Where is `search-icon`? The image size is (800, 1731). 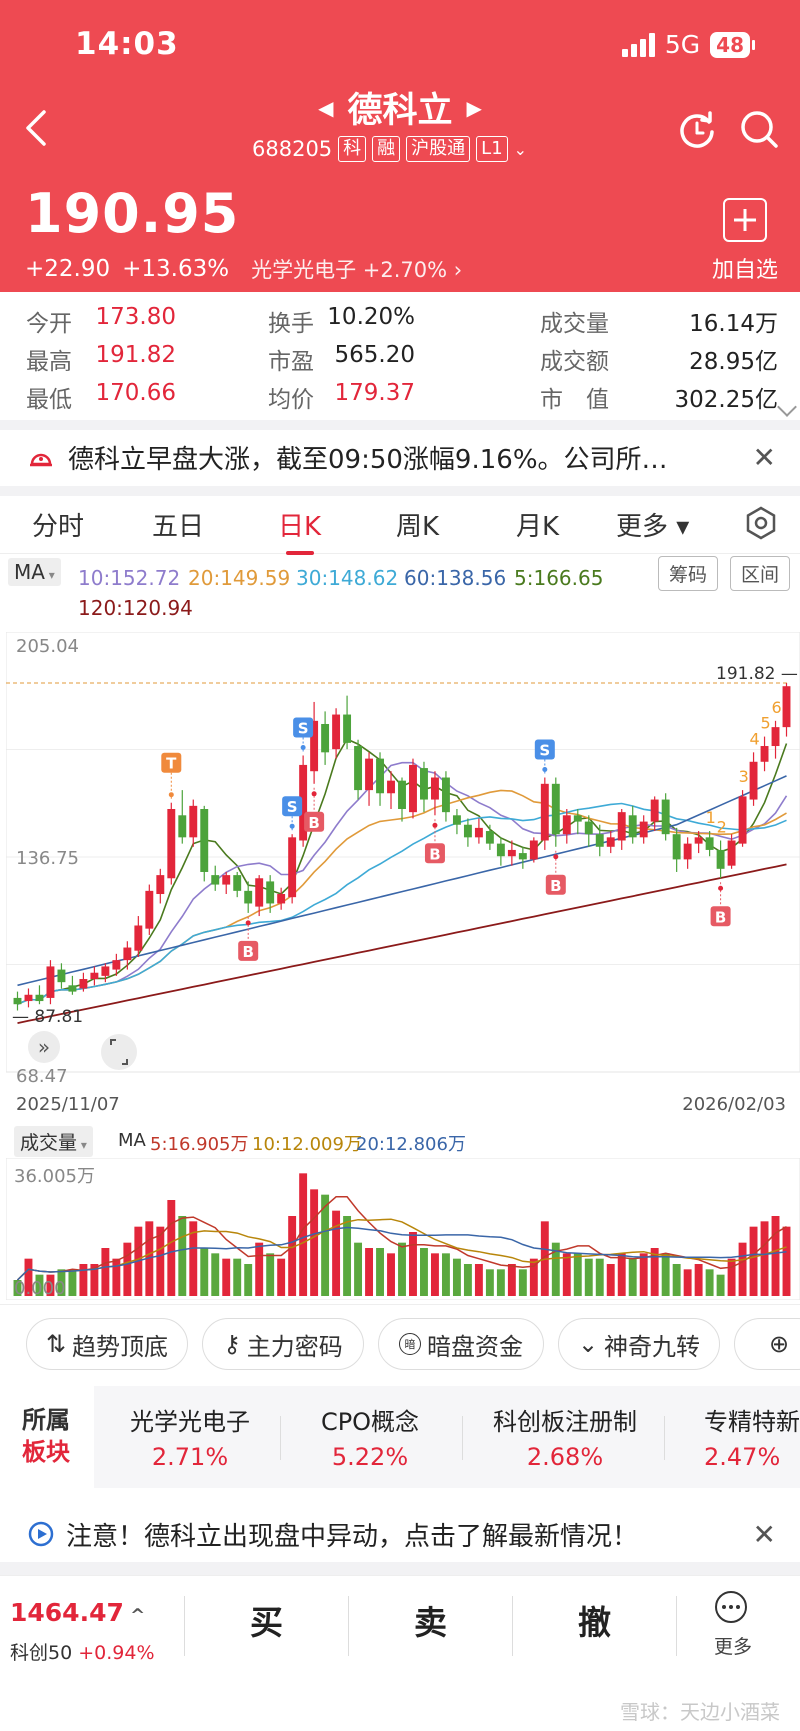
search-icon is located at coordinates (759, 129).